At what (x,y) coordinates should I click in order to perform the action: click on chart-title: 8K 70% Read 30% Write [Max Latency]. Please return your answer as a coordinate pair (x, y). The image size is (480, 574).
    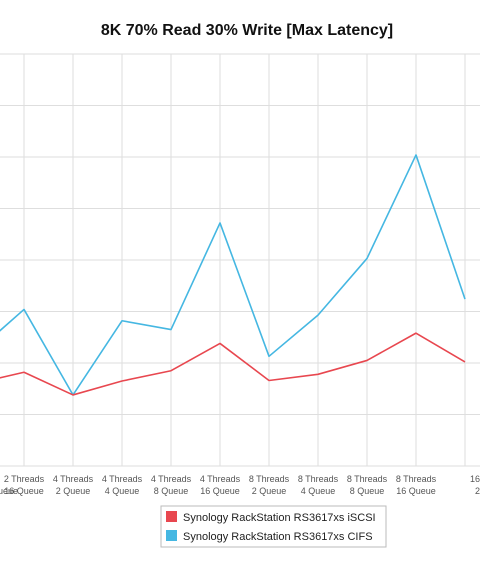
    Looking at the image, I should click on (247, 30).